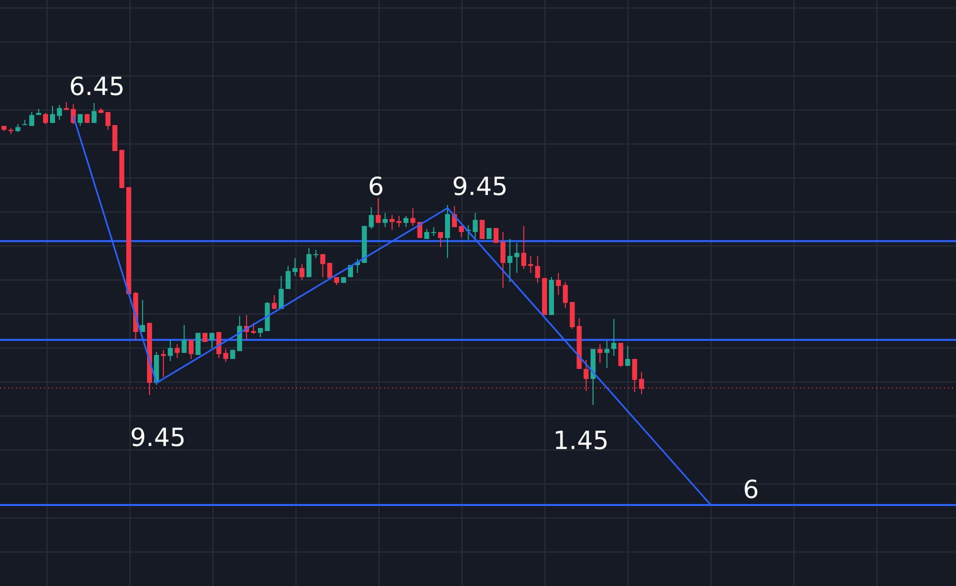  I want to click on annotation: 9.45, so click(480, 186).